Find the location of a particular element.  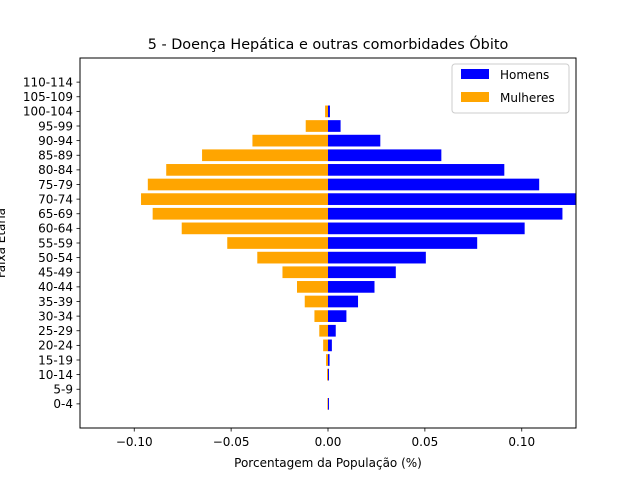

y-tick-label: 90-94 is located at coordinates (55, 141).